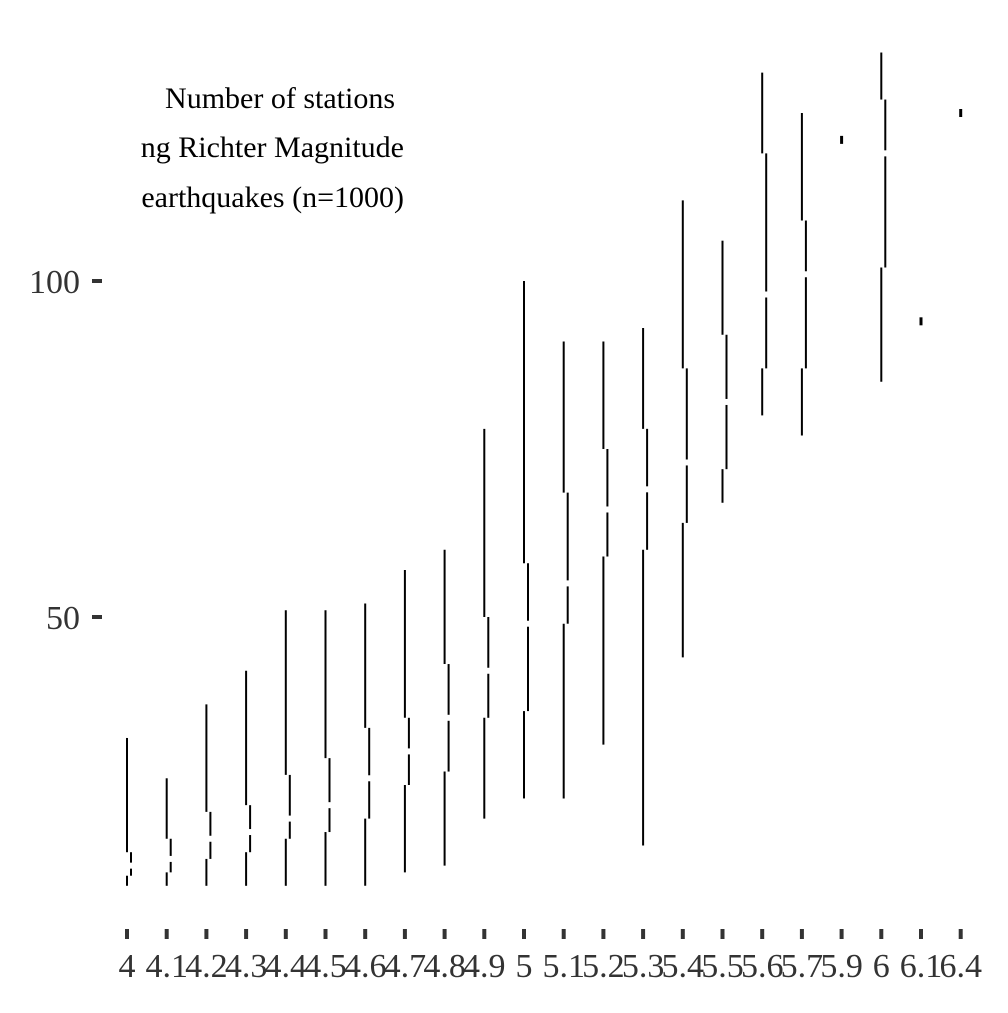  Describe the element at coordinates (802, 966) in the screenshot. I see `x-tick-label: 5.7` at that location.